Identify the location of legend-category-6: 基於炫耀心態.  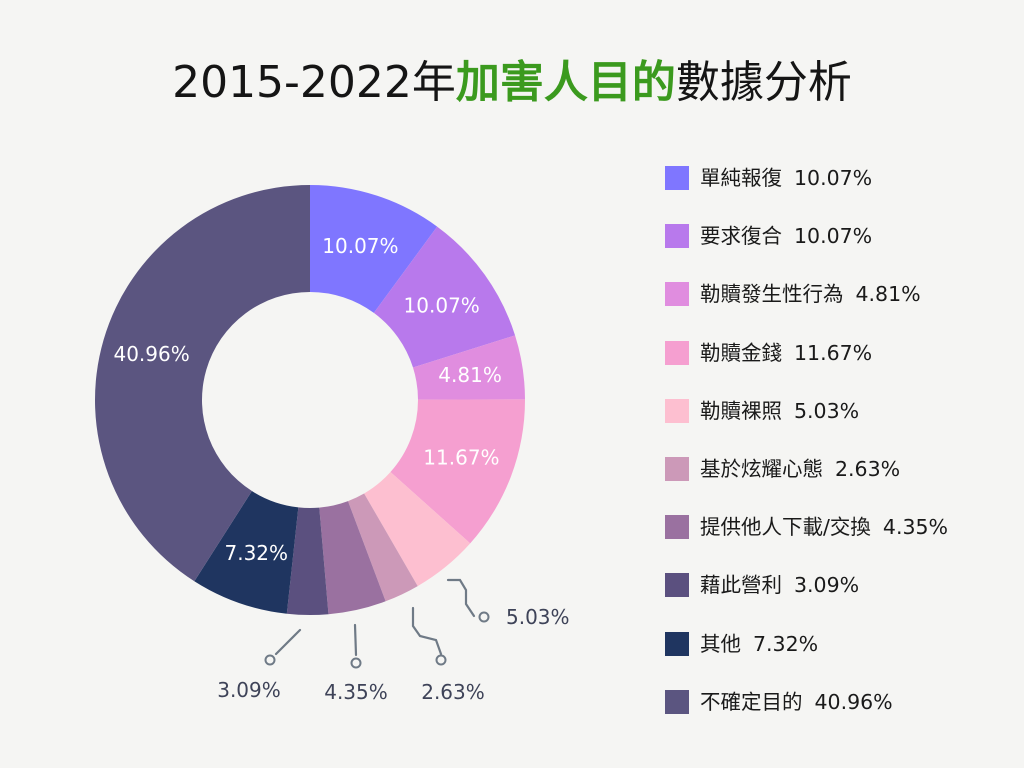
(761, 468).